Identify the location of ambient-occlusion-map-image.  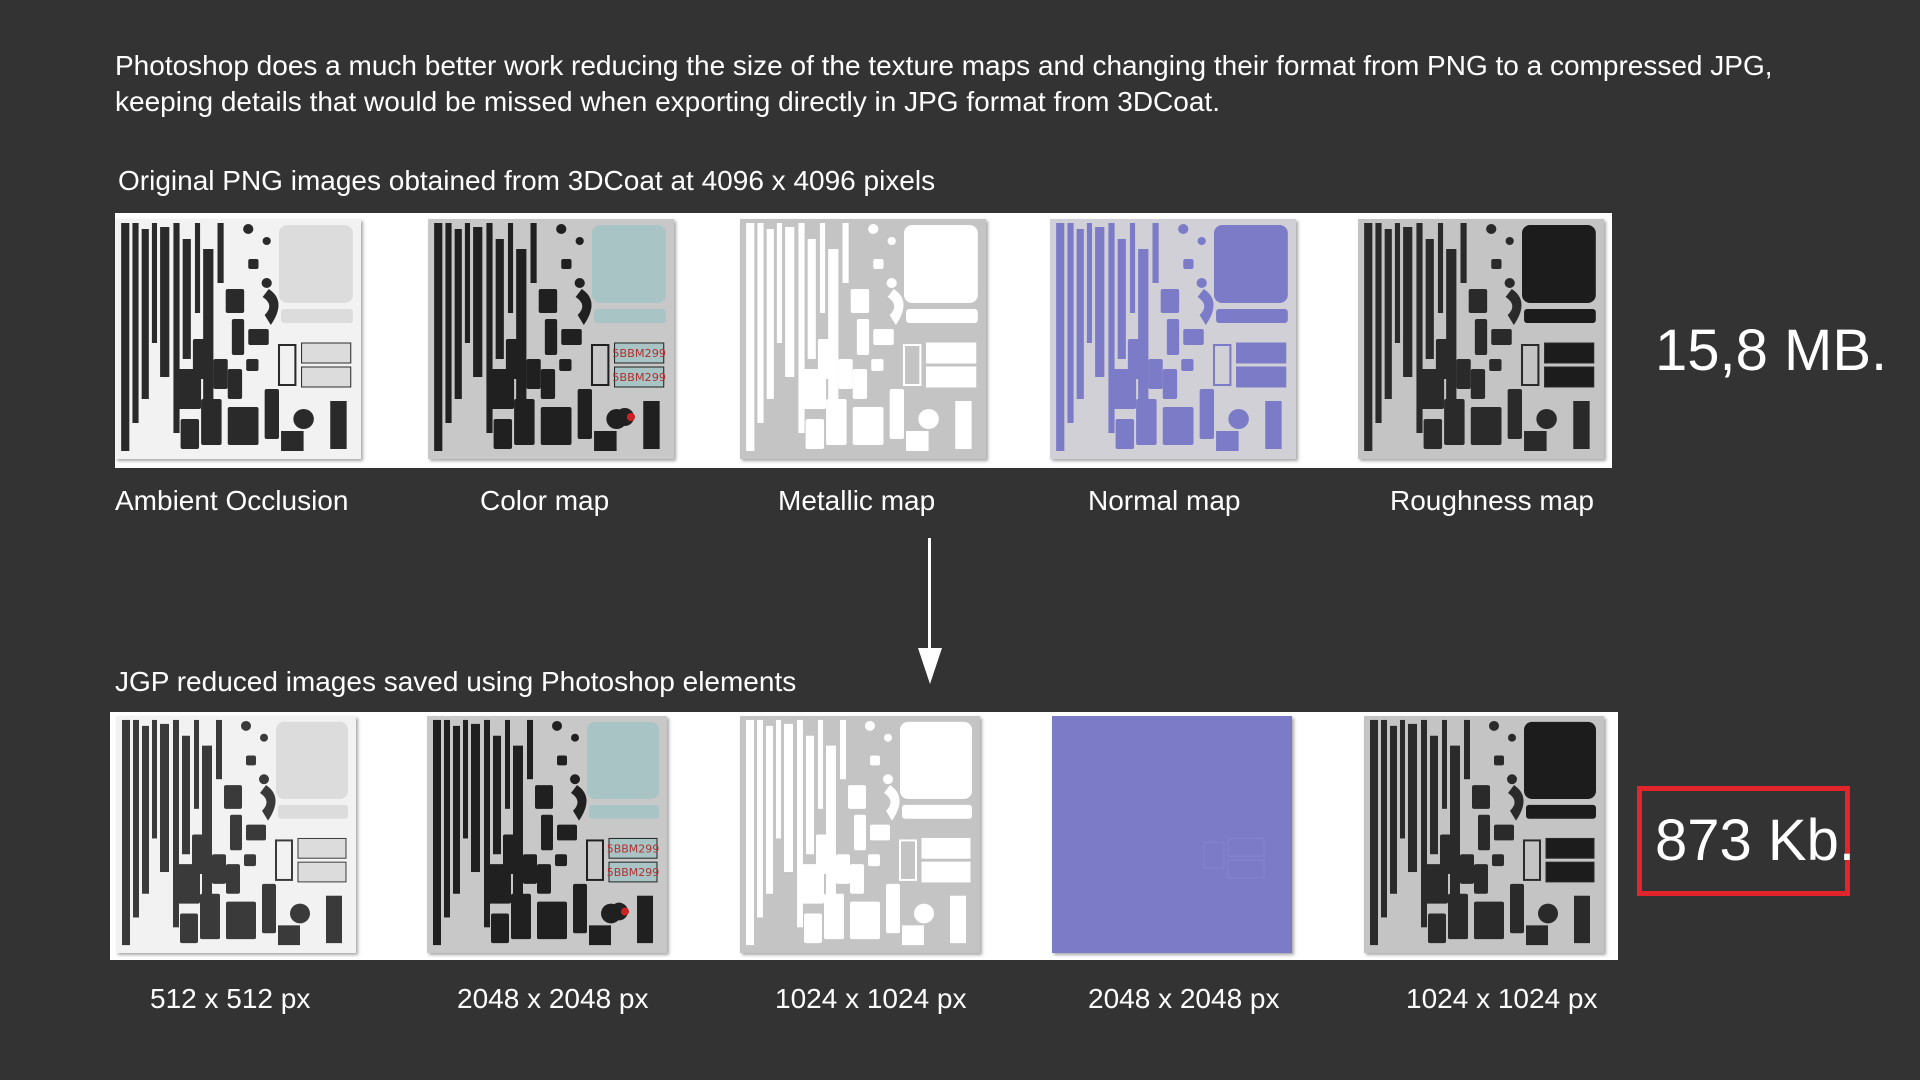
(238, 339).